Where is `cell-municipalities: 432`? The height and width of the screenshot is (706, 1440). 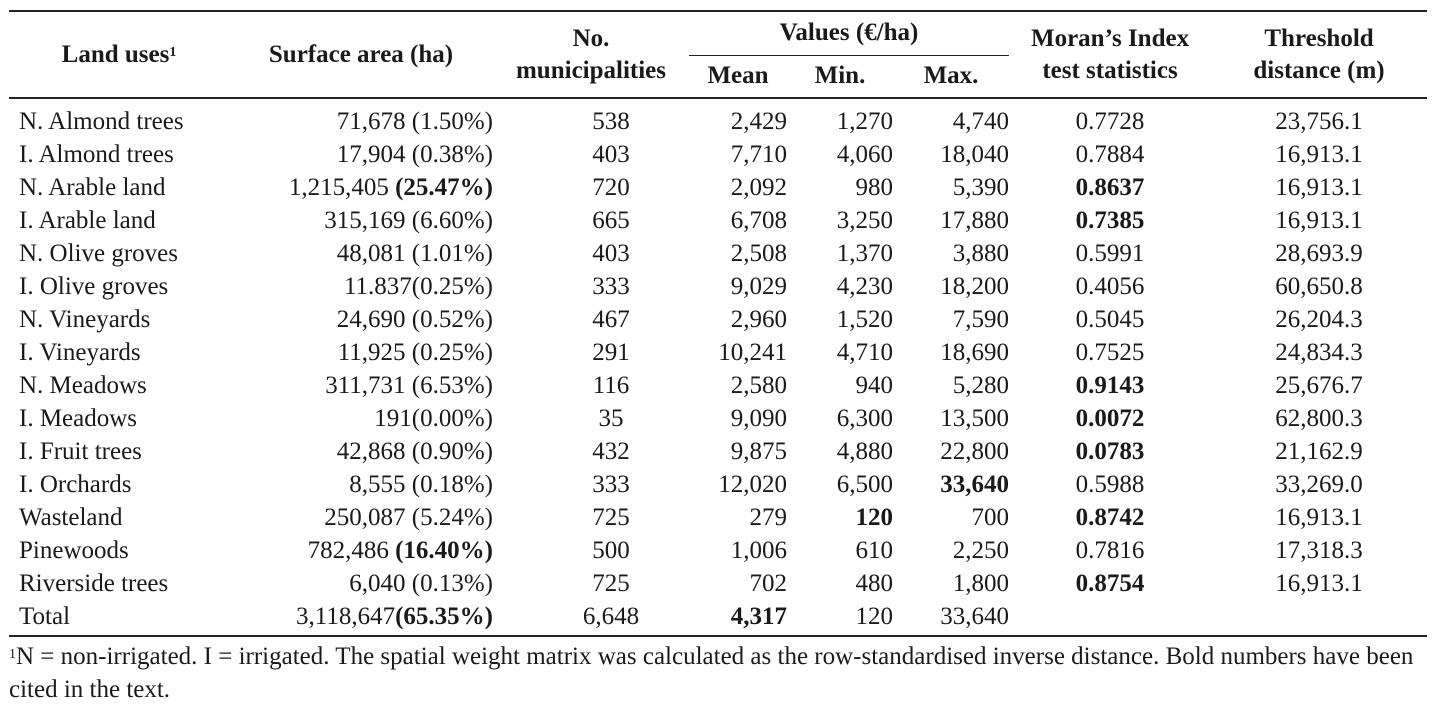 cell-municipalities: 432 is located at coordinates (611, 451).